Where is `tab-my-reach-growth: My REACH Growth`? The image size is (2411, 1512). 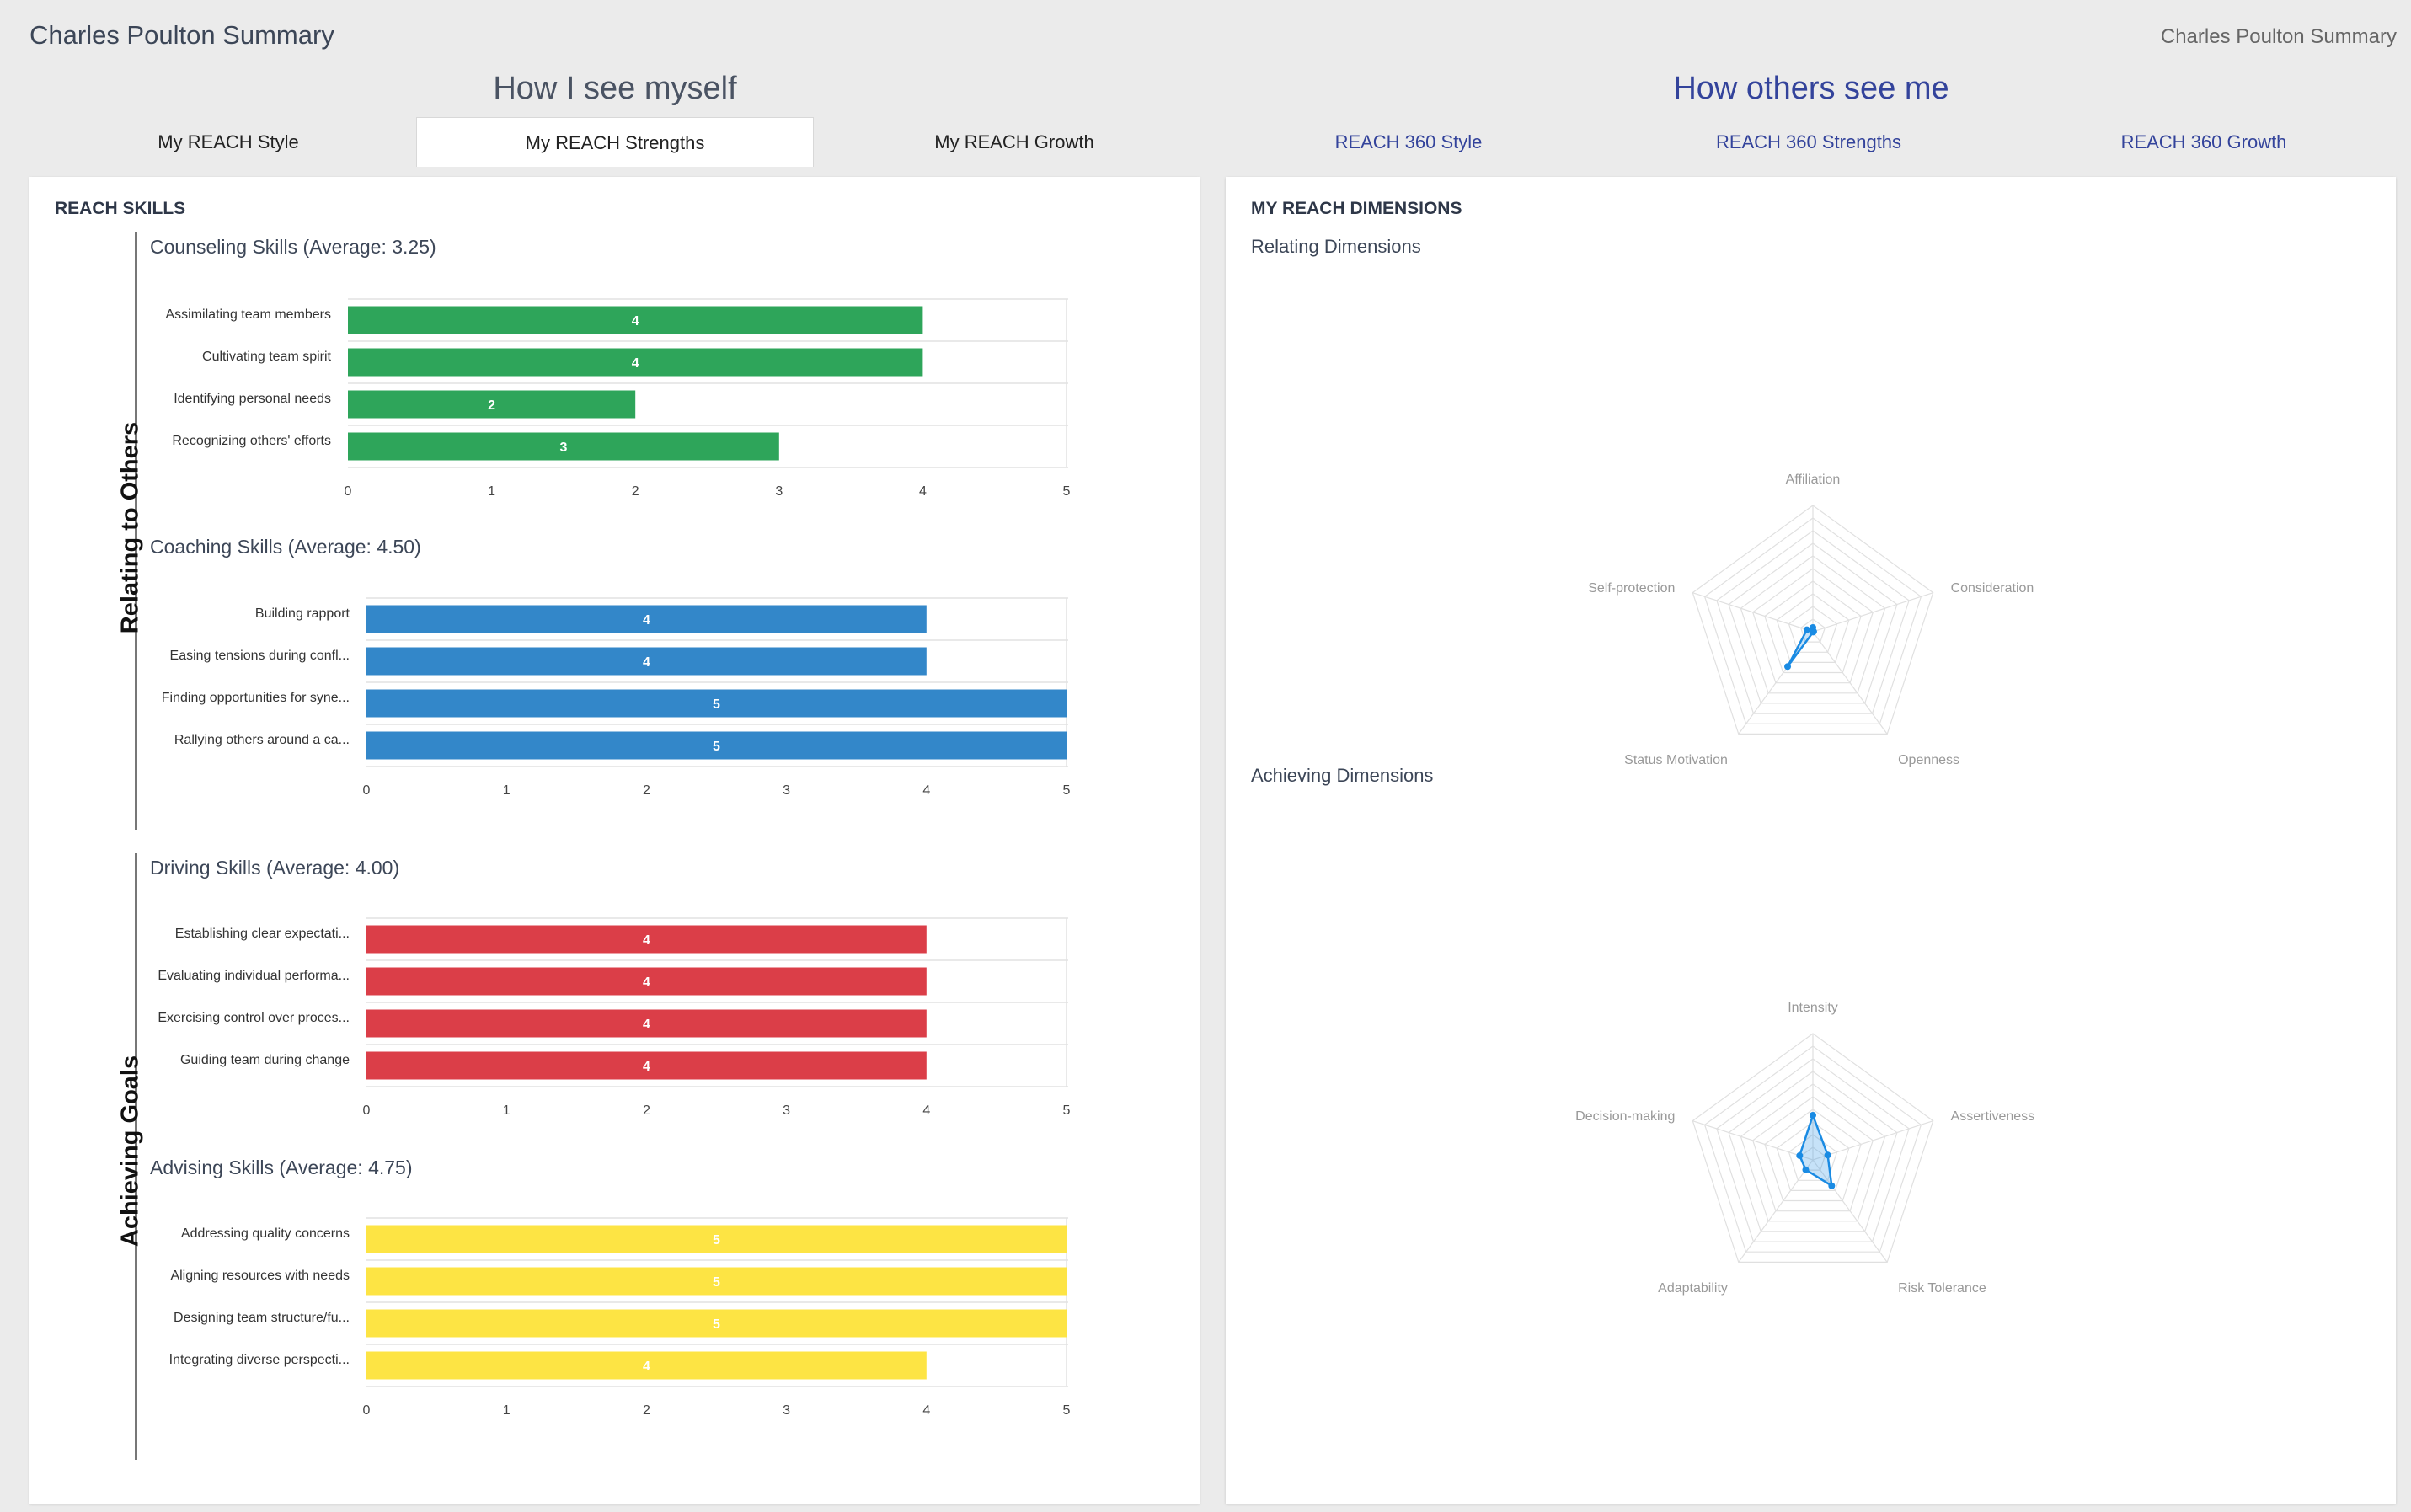 tab-my-reach-growth: My REACH Growth is located at coordinates (1014, 141).